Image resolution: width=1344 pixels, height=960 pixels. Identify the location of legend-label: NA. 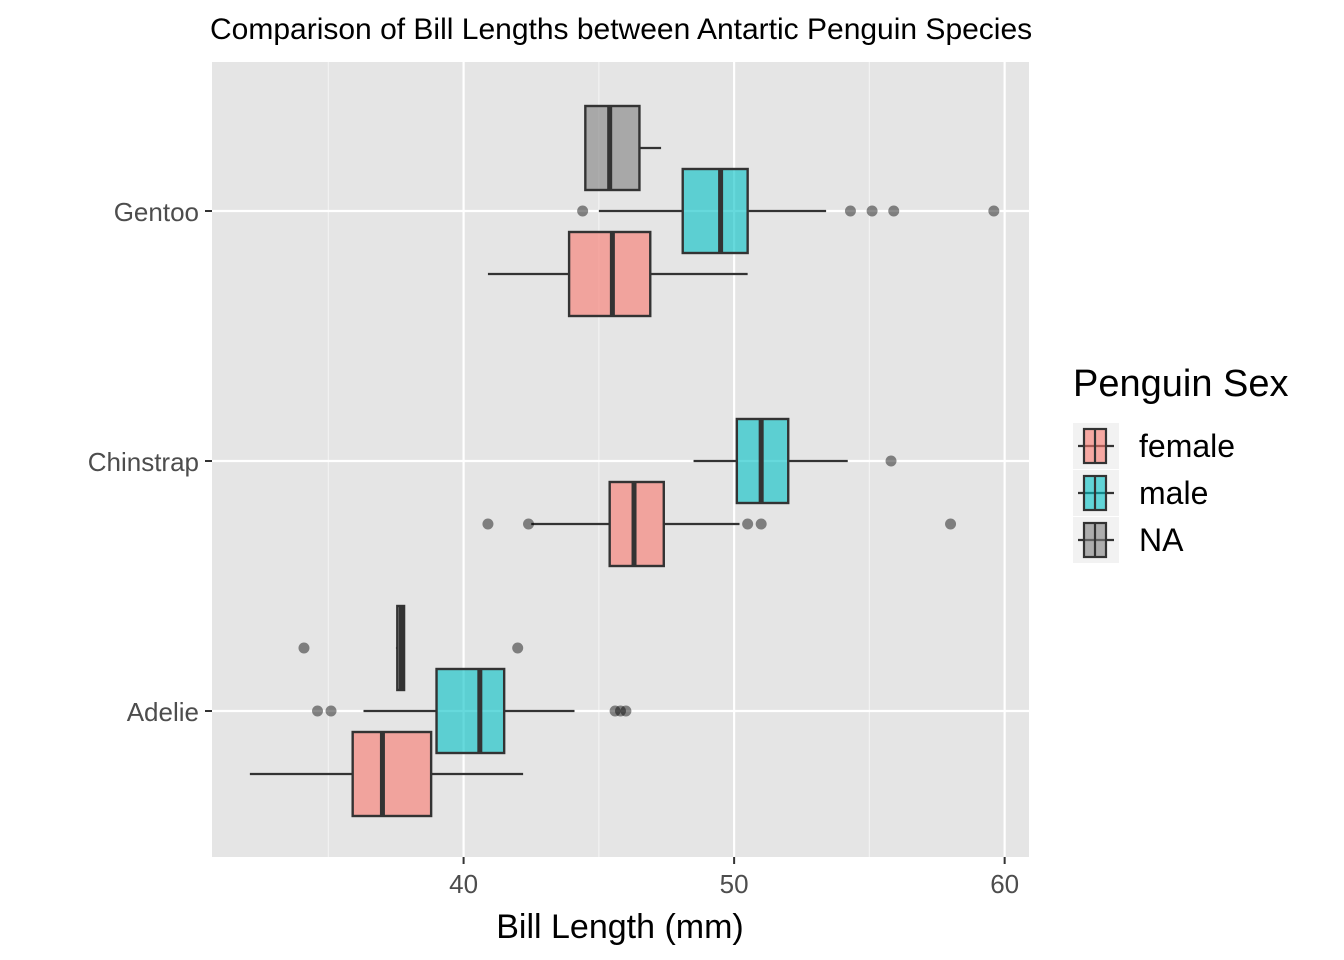
(1161, 540).